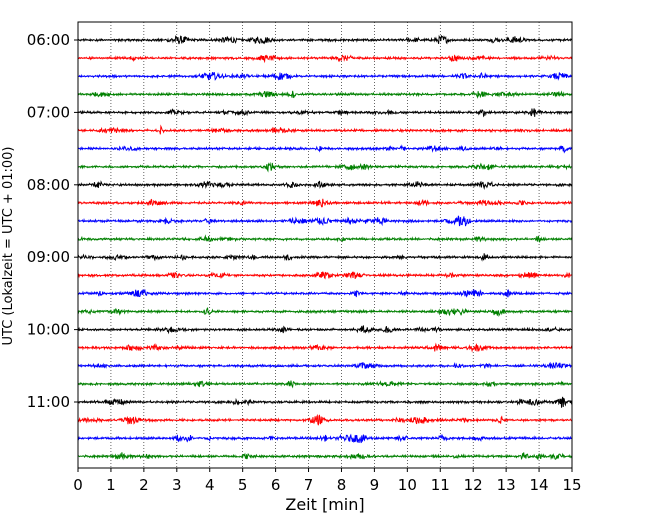 The height and width of the screenshot is (520, 650). What do you see at coordinates (144, 485) in the screenshot?
I see `x-tick-label: 2` at bounding box center [144, 485].